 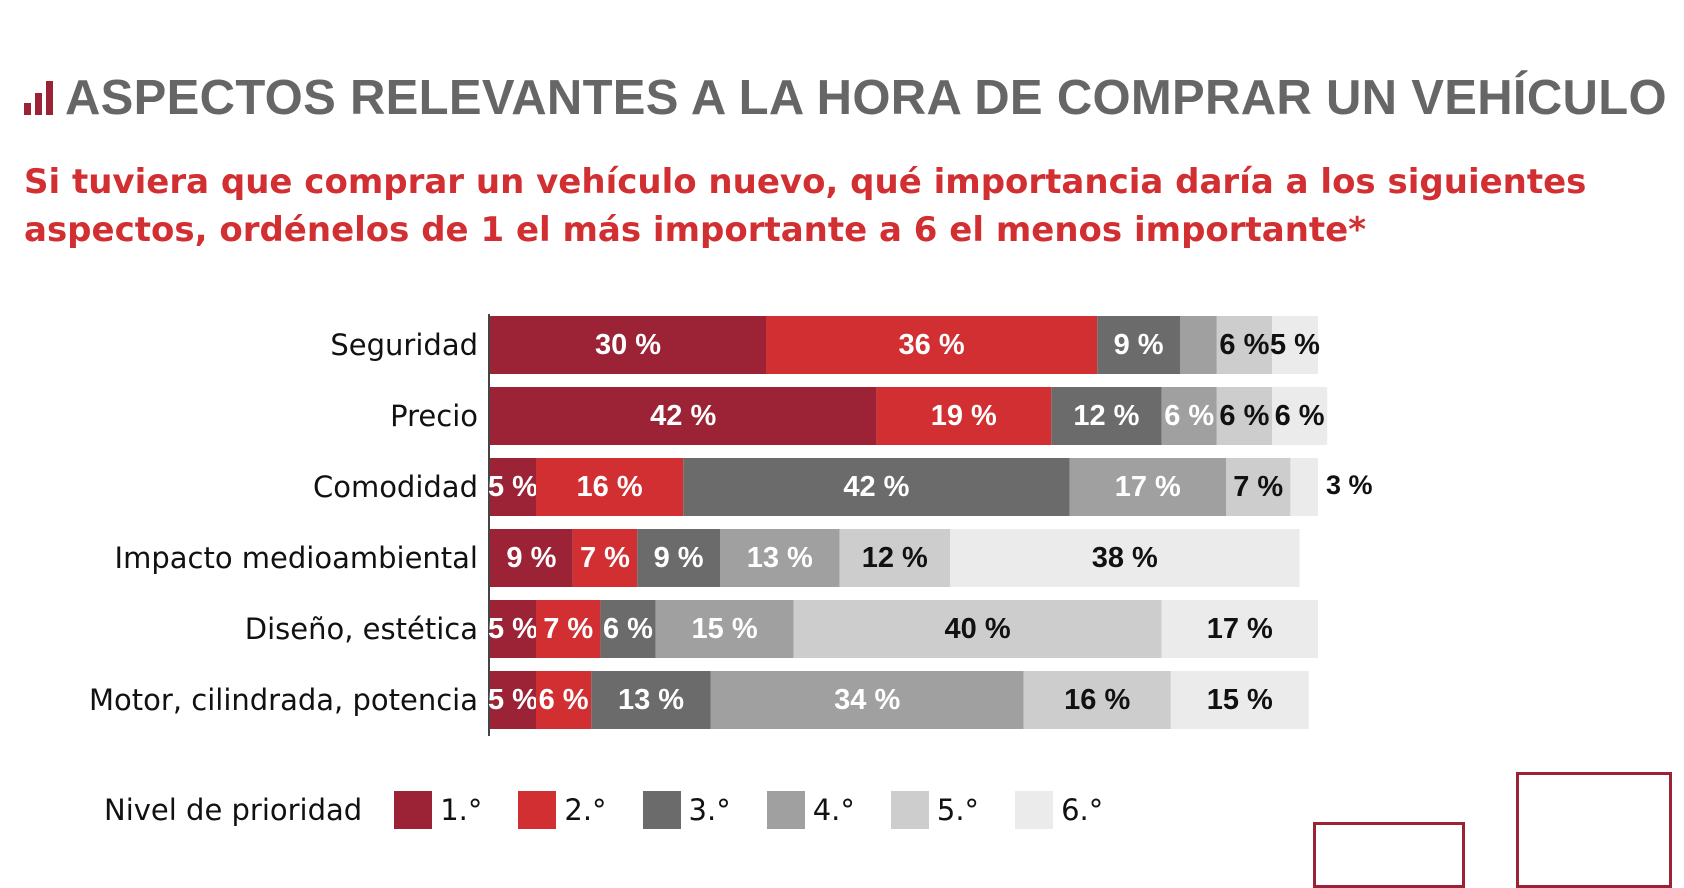 I want to click on legend-label-4: 4.°, so click(x=833, y=810).